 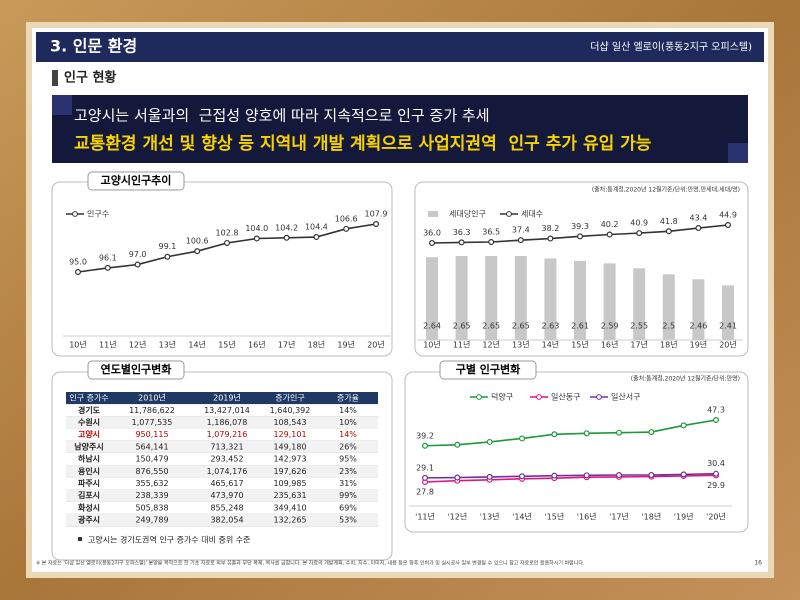 I want to click on table-cell: 238,339, so click(x=151, y=495).